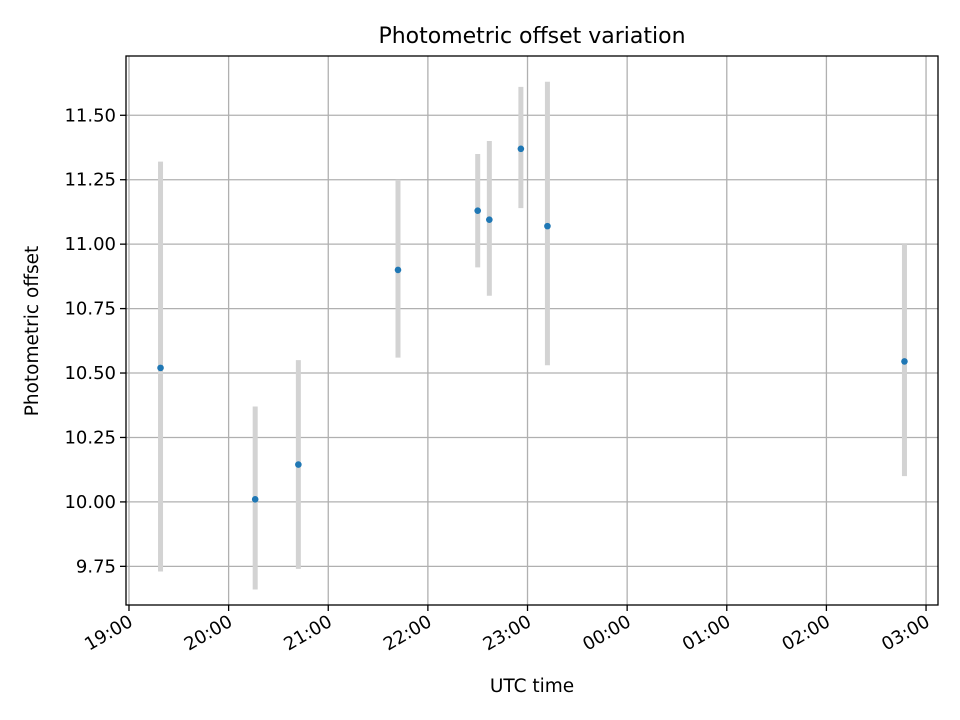 Image resolution: width=960 pixels, height=720 pixels. What do you see at coordinates (108, 633) in the screenshot?
I see `x-tick-label: 19:00` at bounding box center [108, 633].